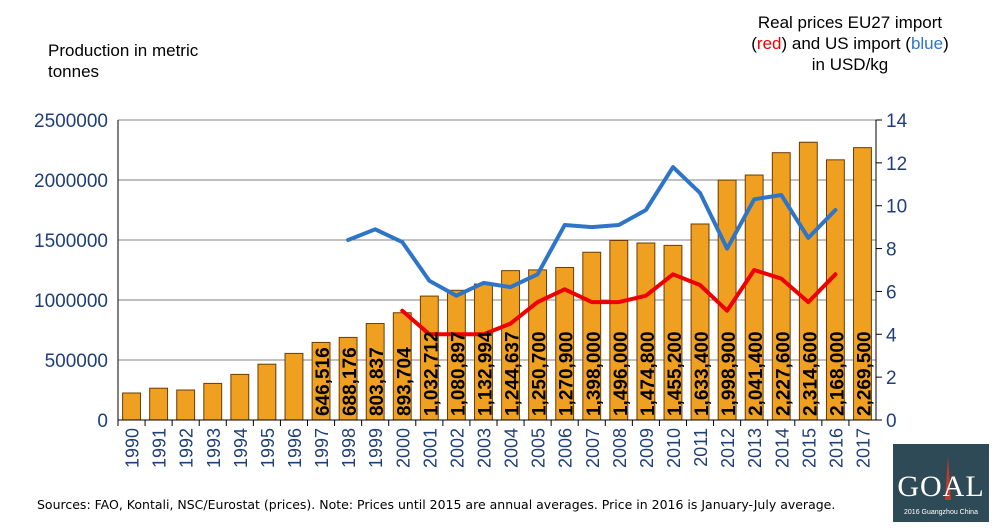 This screenshot has height=528, width=1000. Describe the element at coordinates (133, 448) in the screenshot. I see `x-tick-label: 1990` at that location.